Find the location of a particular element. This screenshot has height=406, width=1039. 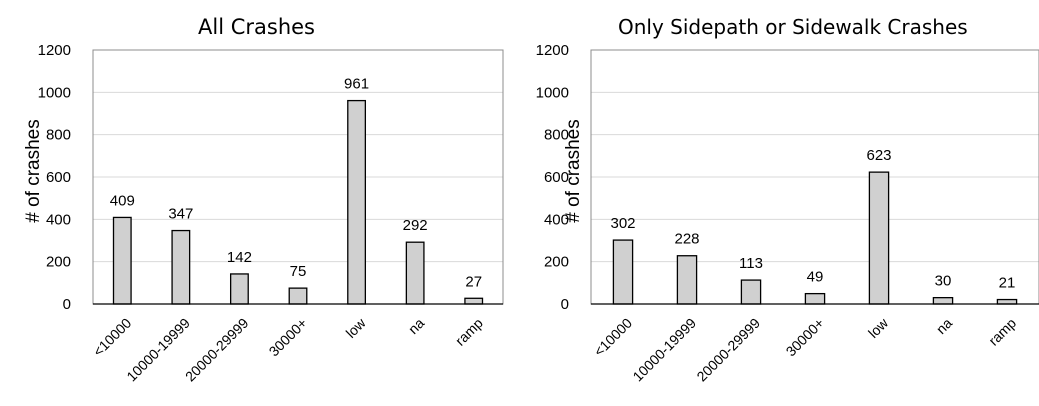

chart-title: All Crashes is located at coordinates (256, 27).